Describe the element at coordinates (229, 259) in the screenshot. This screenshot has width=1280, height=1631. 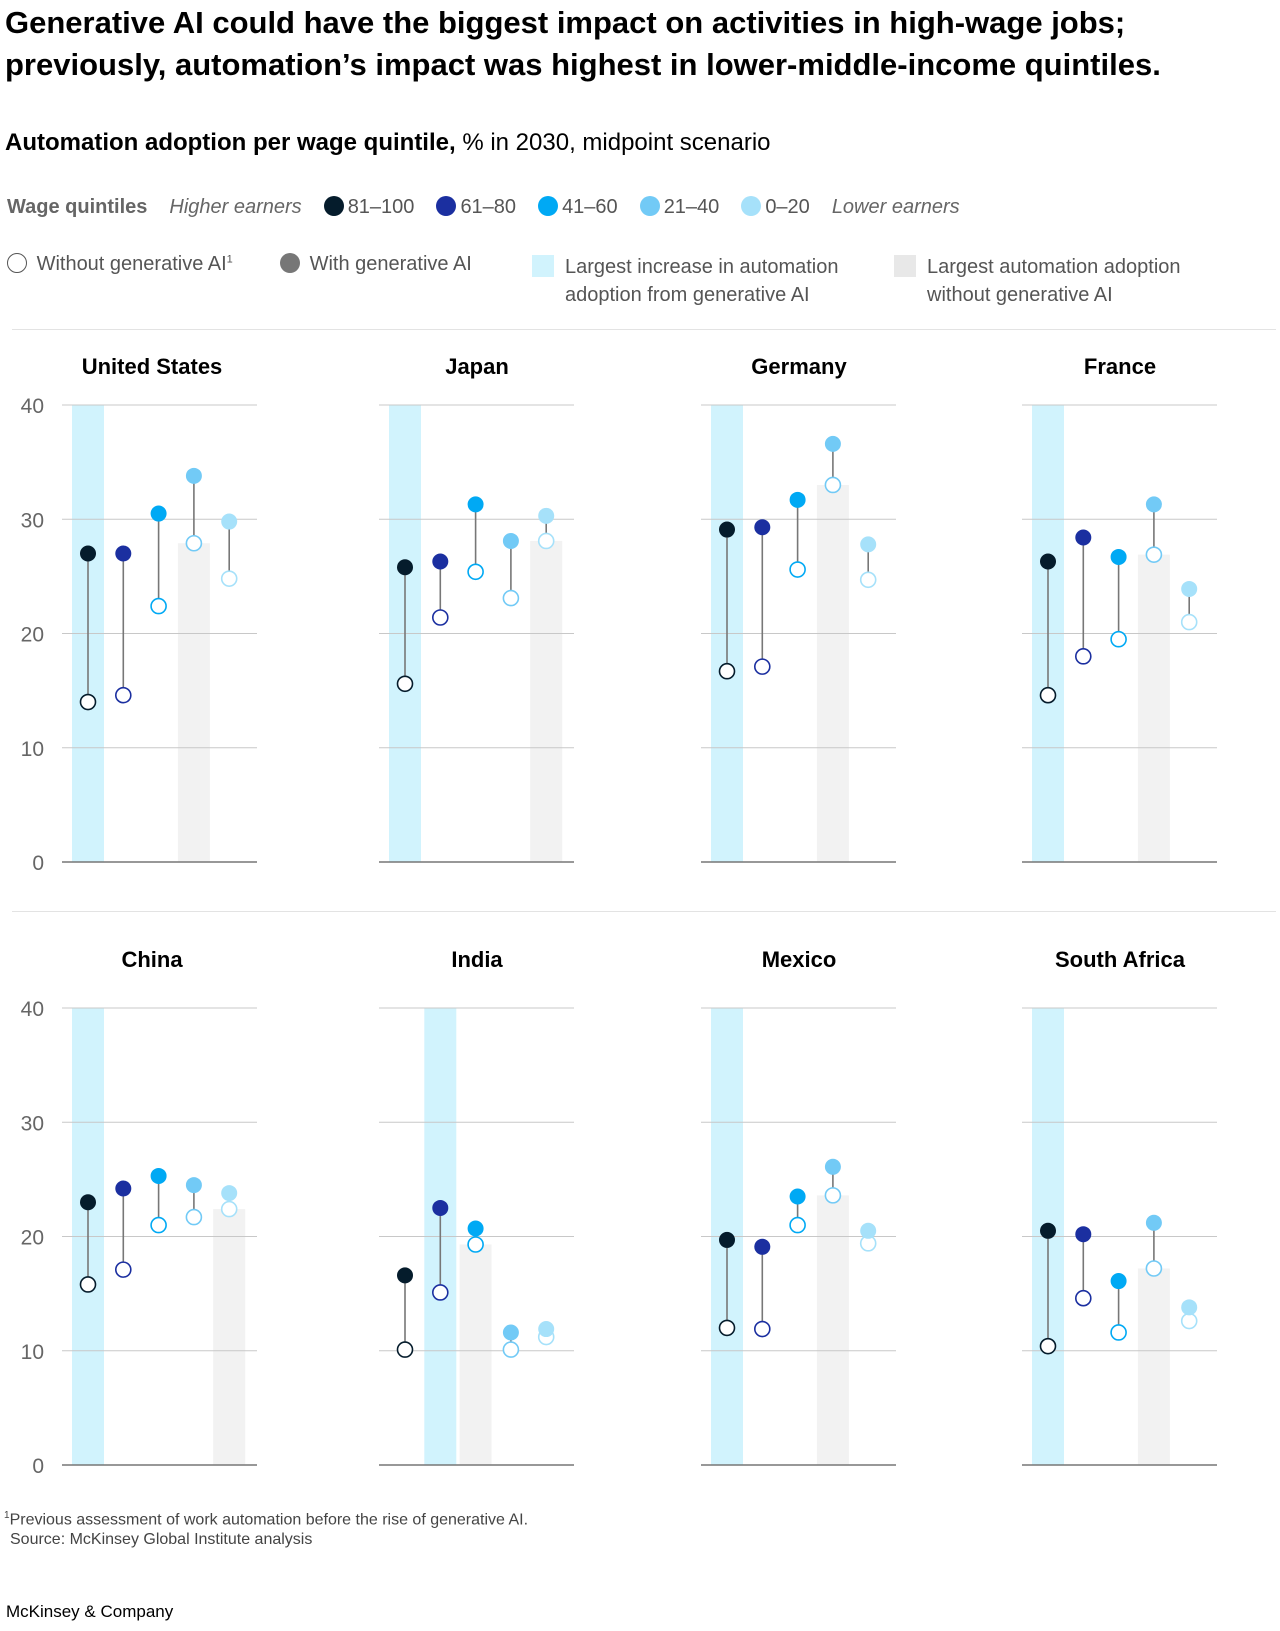
I see `footnote-marker: 1` at that location.